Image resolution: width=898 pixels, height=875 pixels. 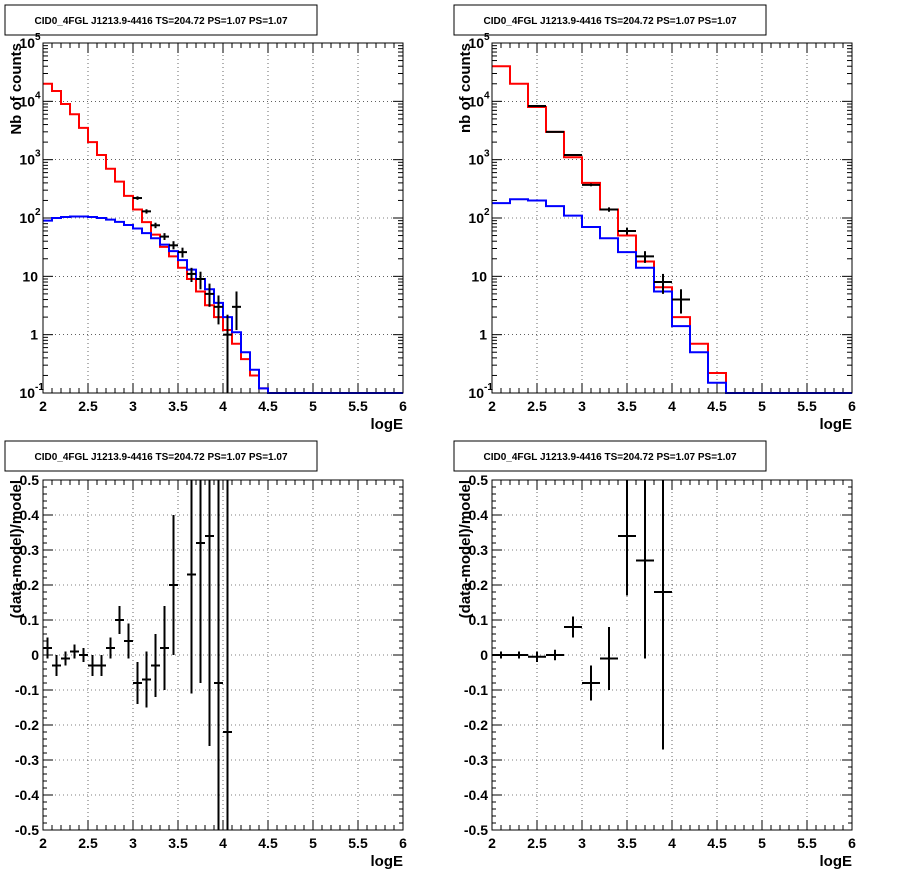 What do you see at coordinates (30, 515) in the screenshot?
I see `y-tick-label: 0.4` at bounding box center [30, 515].